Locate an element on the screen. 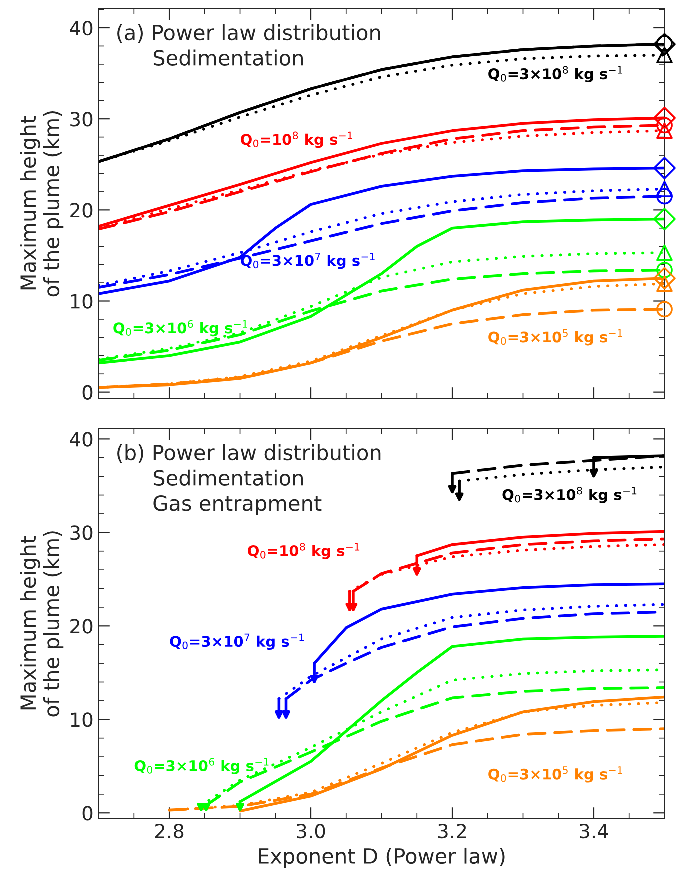  text: Q$_{0}$=3×10$^{5}$ kg s$^{−1}$ is located at coordinates (555, 774).